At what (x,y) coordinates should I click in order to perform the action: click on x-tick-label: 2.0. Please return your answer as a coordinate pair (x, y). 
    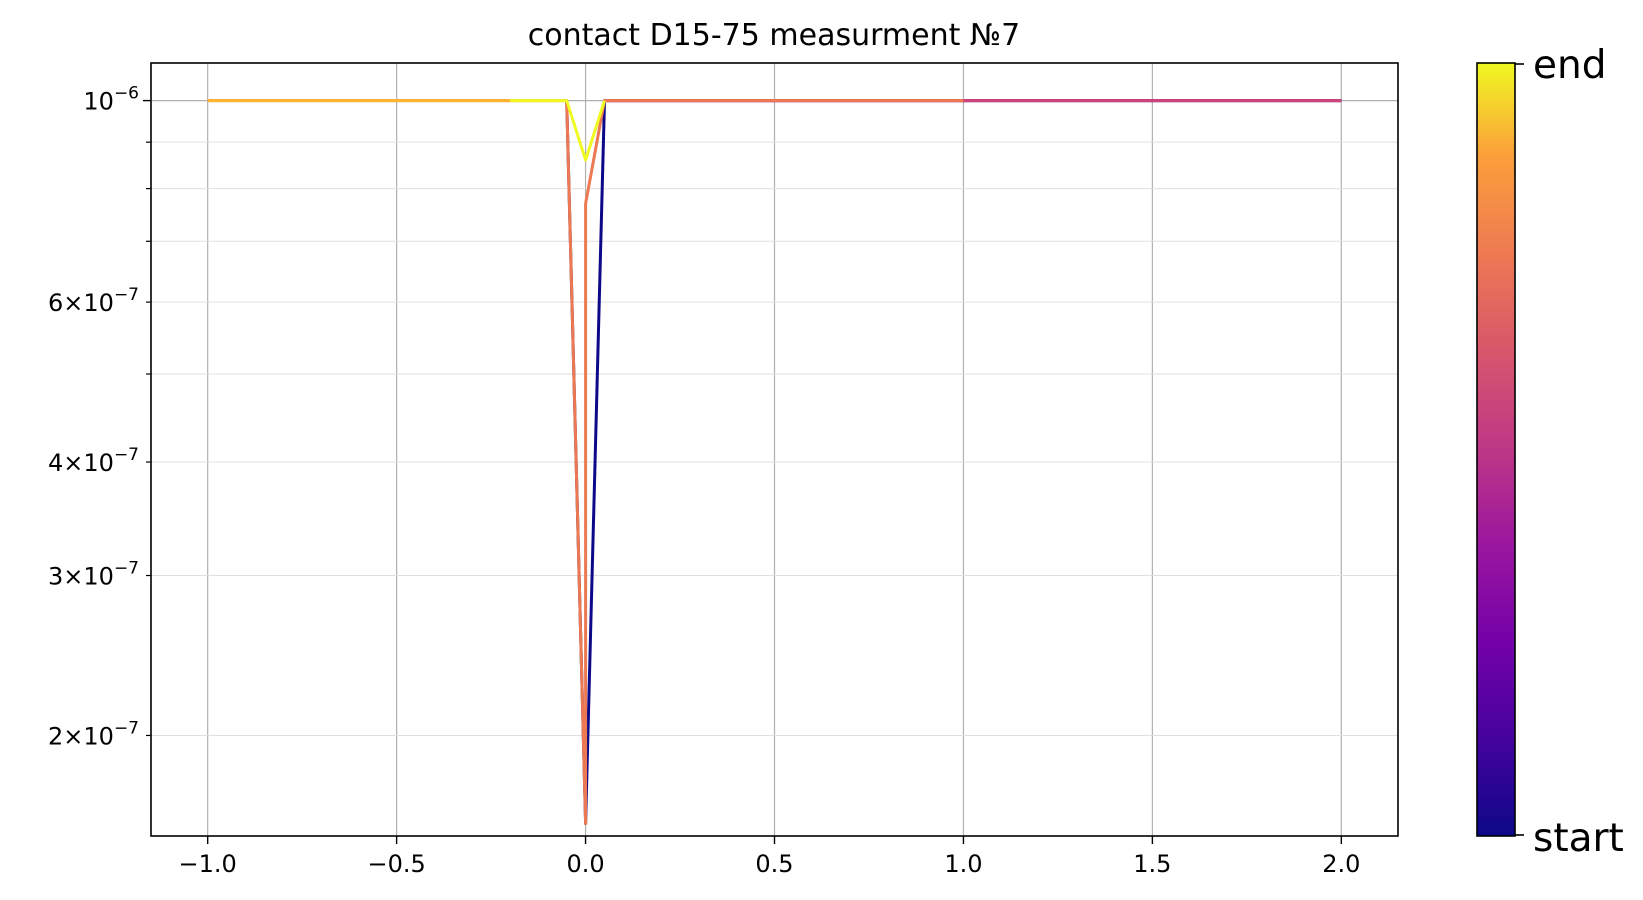
    Looking at the image, I should click on (1341, 864).